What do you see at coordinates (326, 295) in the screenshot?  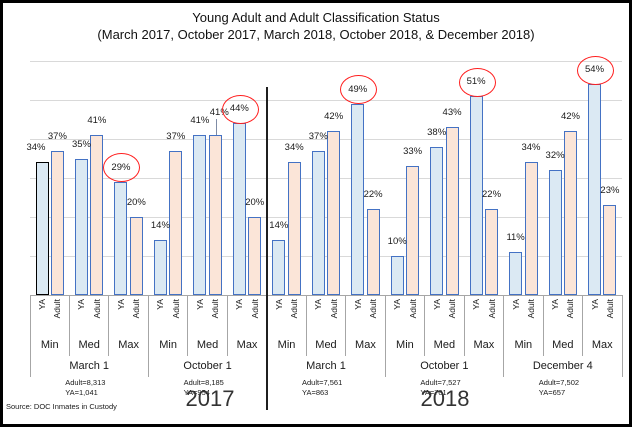 I see `x-axis-line` at bounding box center [326, 295].